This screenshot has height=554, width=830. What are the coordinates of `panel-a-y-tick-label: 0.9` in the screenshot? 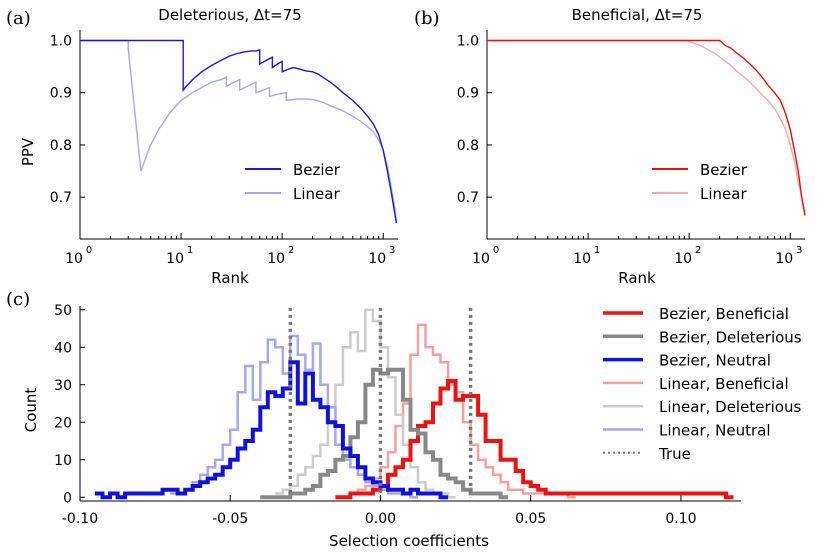 It's located at (61, 94).